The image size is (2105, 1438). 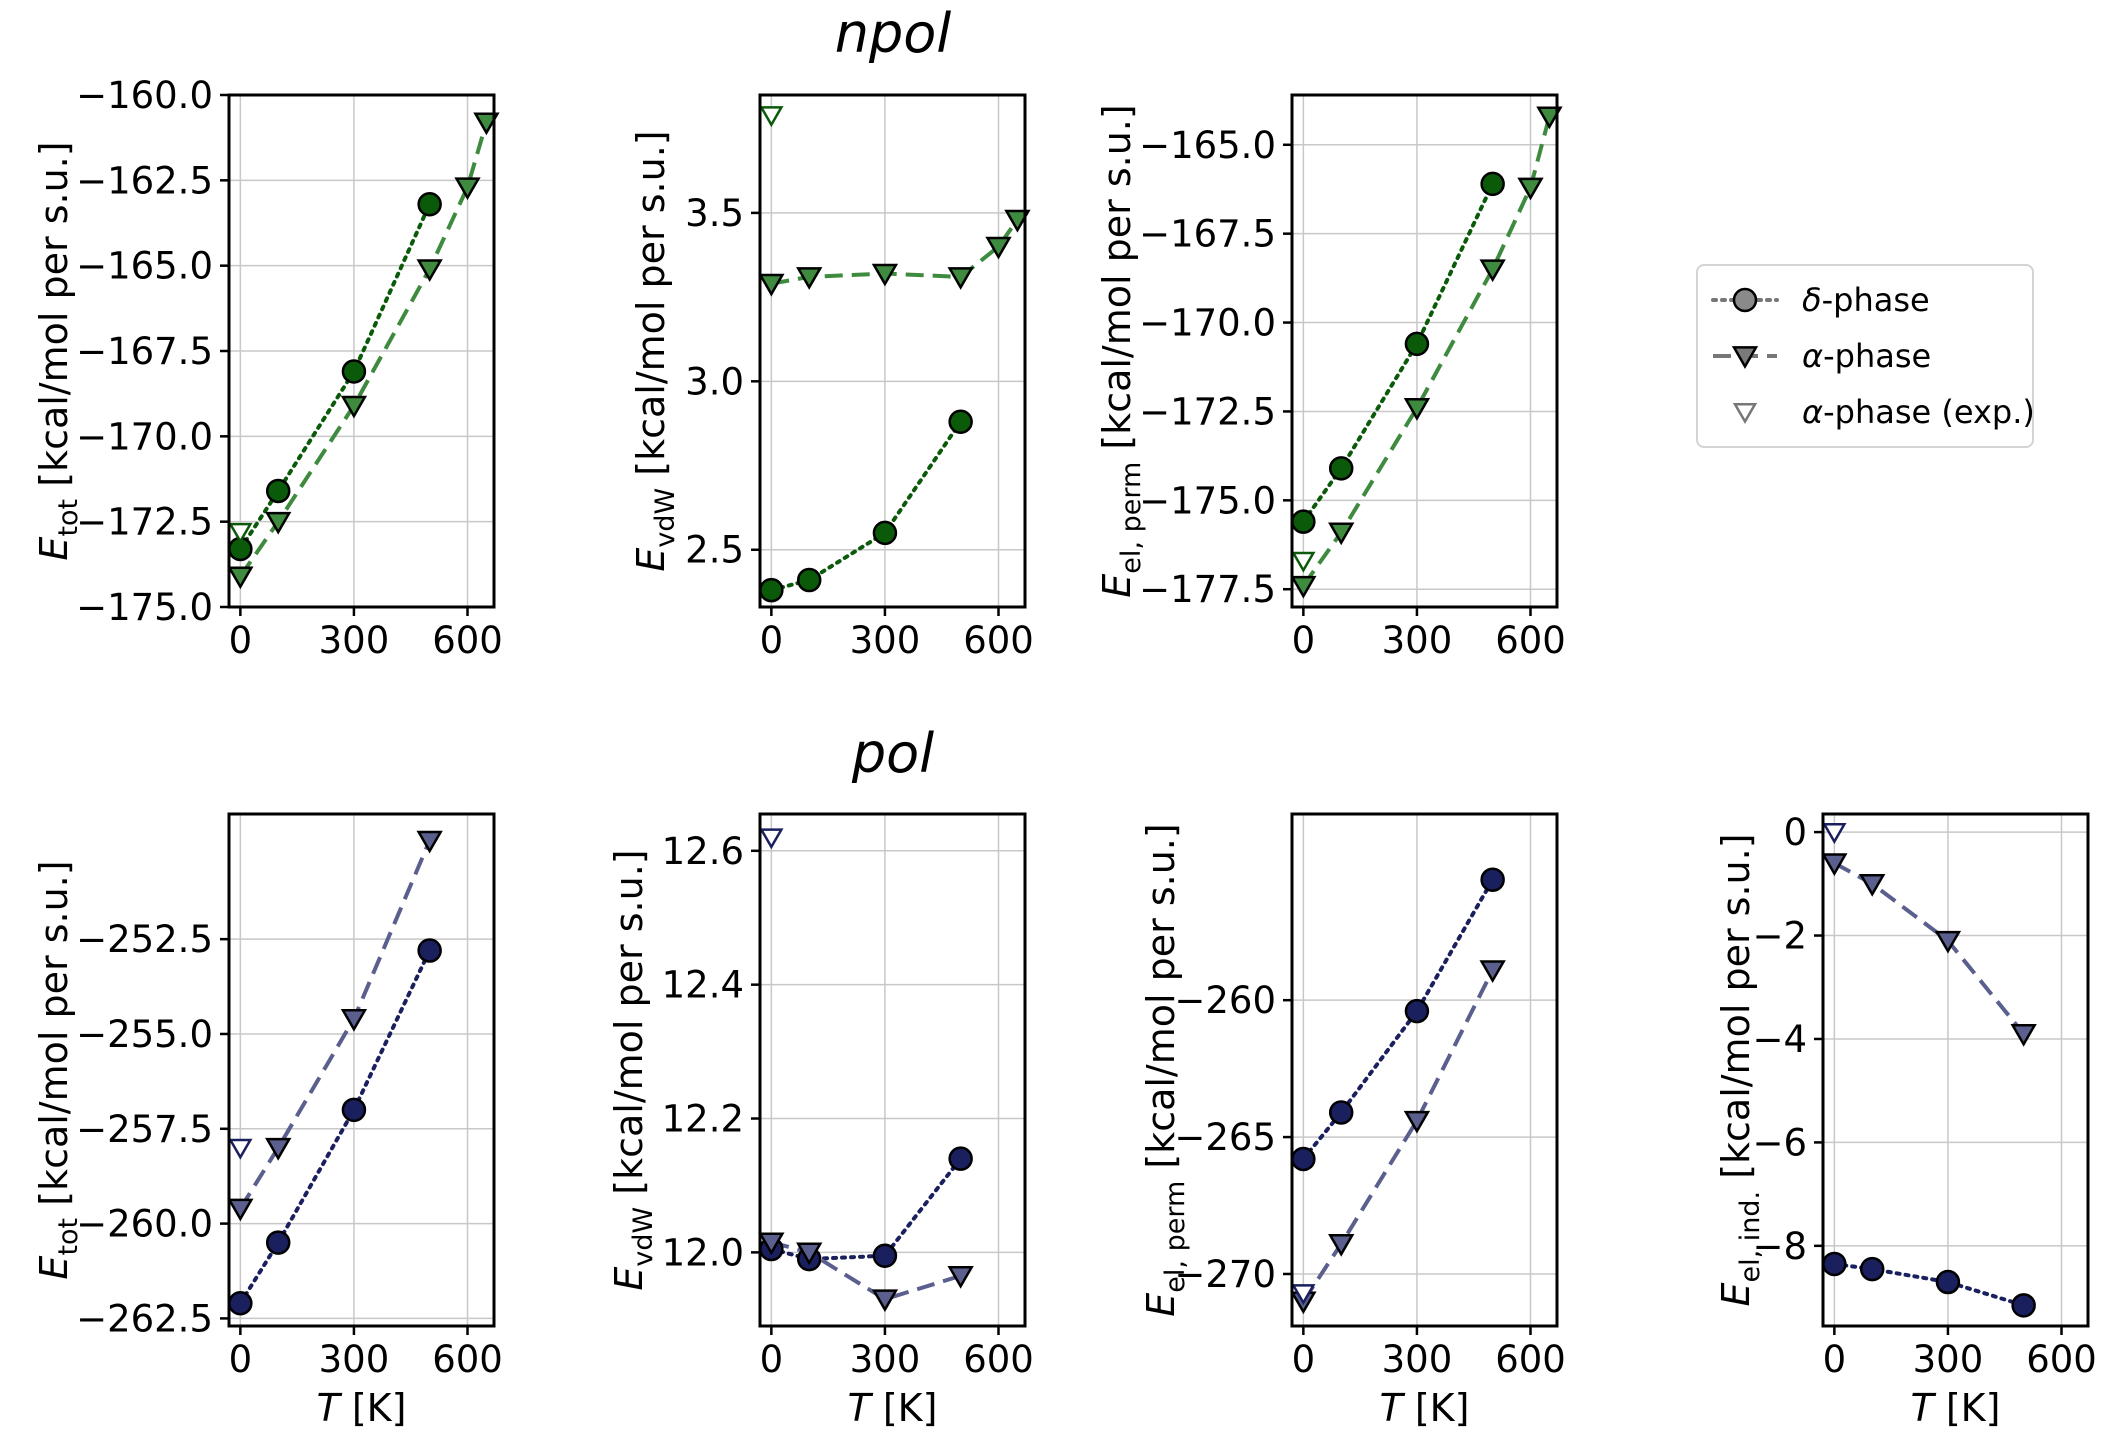 What do you see at coordinates (144, 351) in the screenshot?
I see `y-tick-label: −167.5` at bounding box center [144, 351].